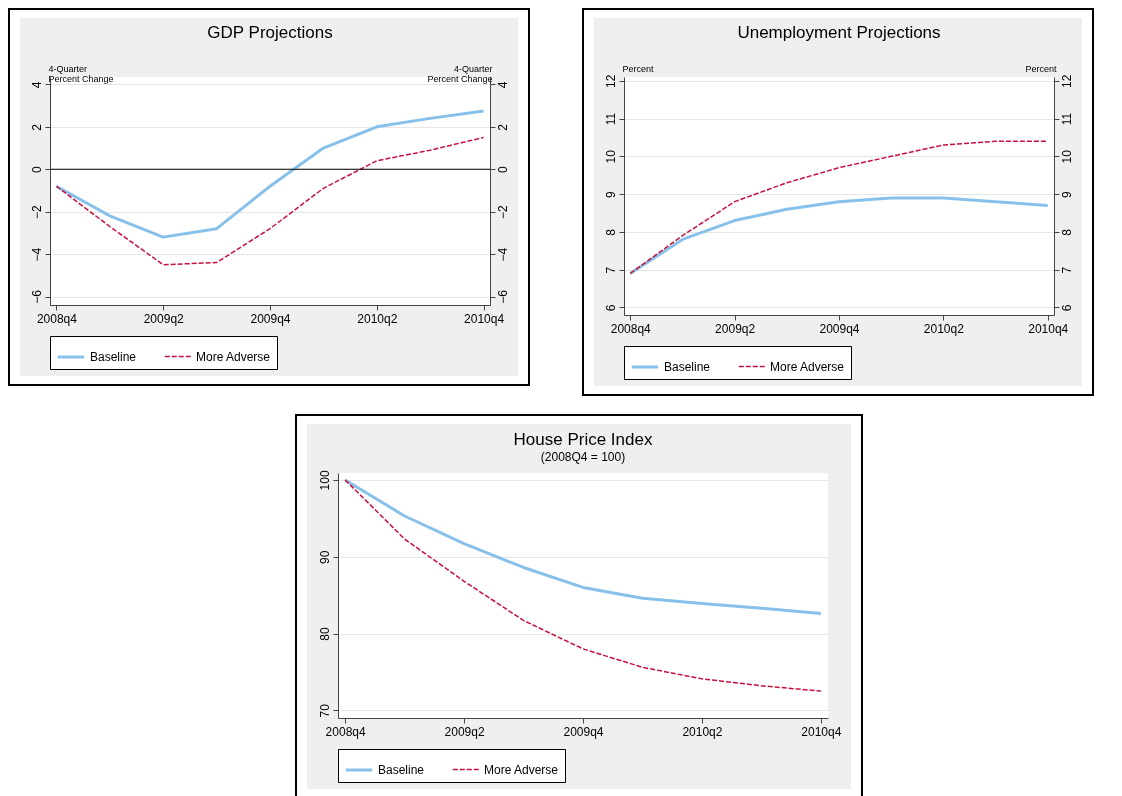 The width and height of the screenshot is (1122, 796). What do you see at coordinates (1066, 119) in the screenshot?
I see `y2-tick-label: 11` at bounding box center [1066, 119].